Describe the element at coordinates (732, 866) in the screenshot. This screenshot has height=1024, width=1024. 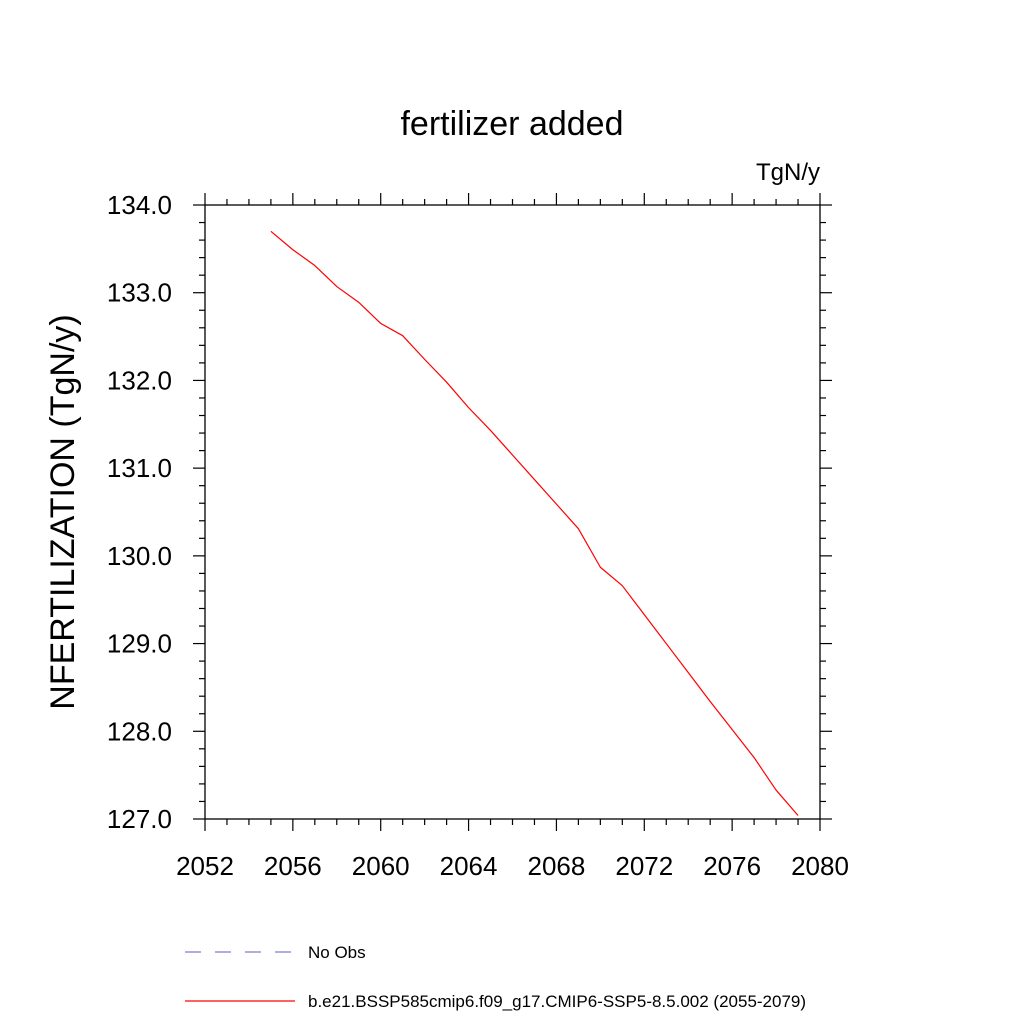
I see `x-tick-label: 2076` at that location.